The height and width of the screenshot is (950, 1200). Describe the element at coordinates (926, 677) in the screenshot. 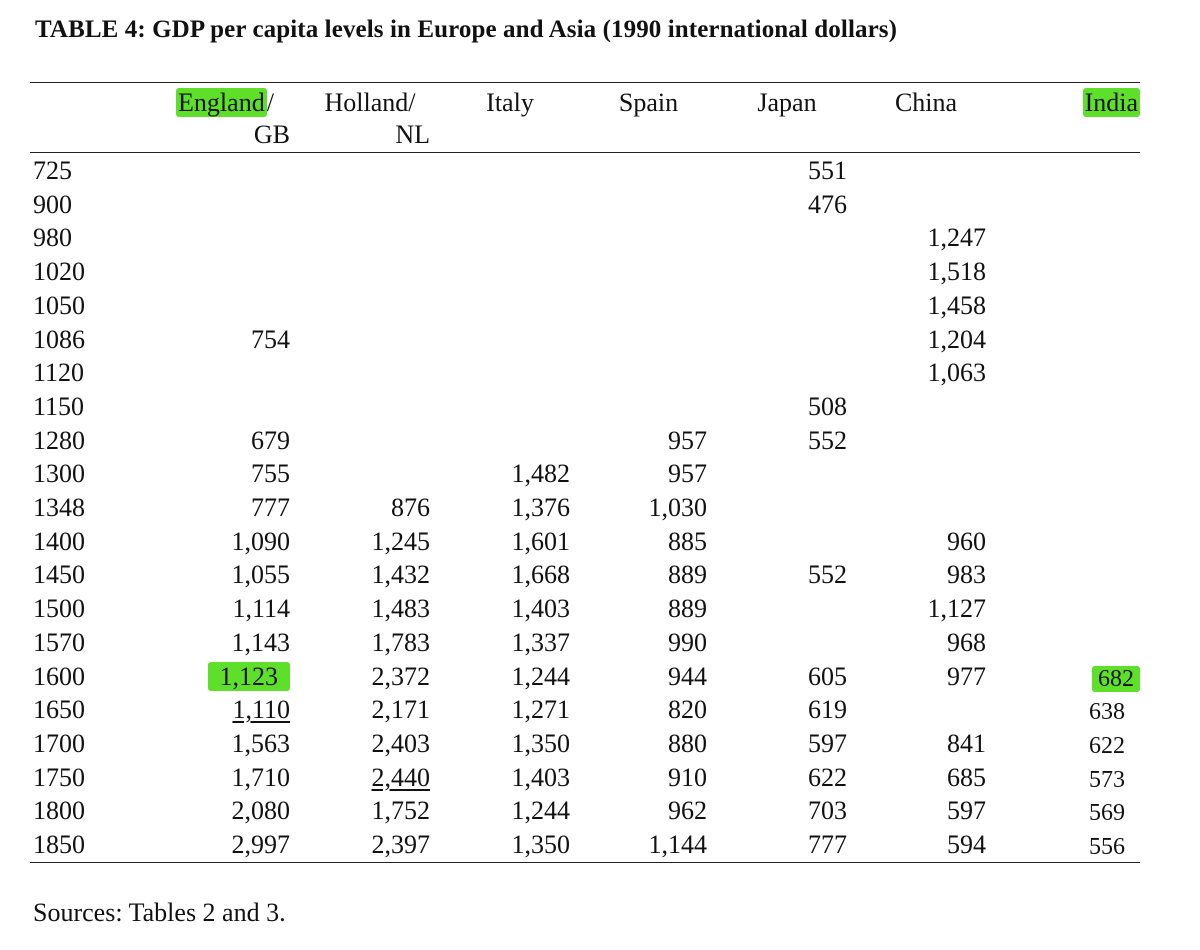

I see `value-cell-china: 977` at that location.